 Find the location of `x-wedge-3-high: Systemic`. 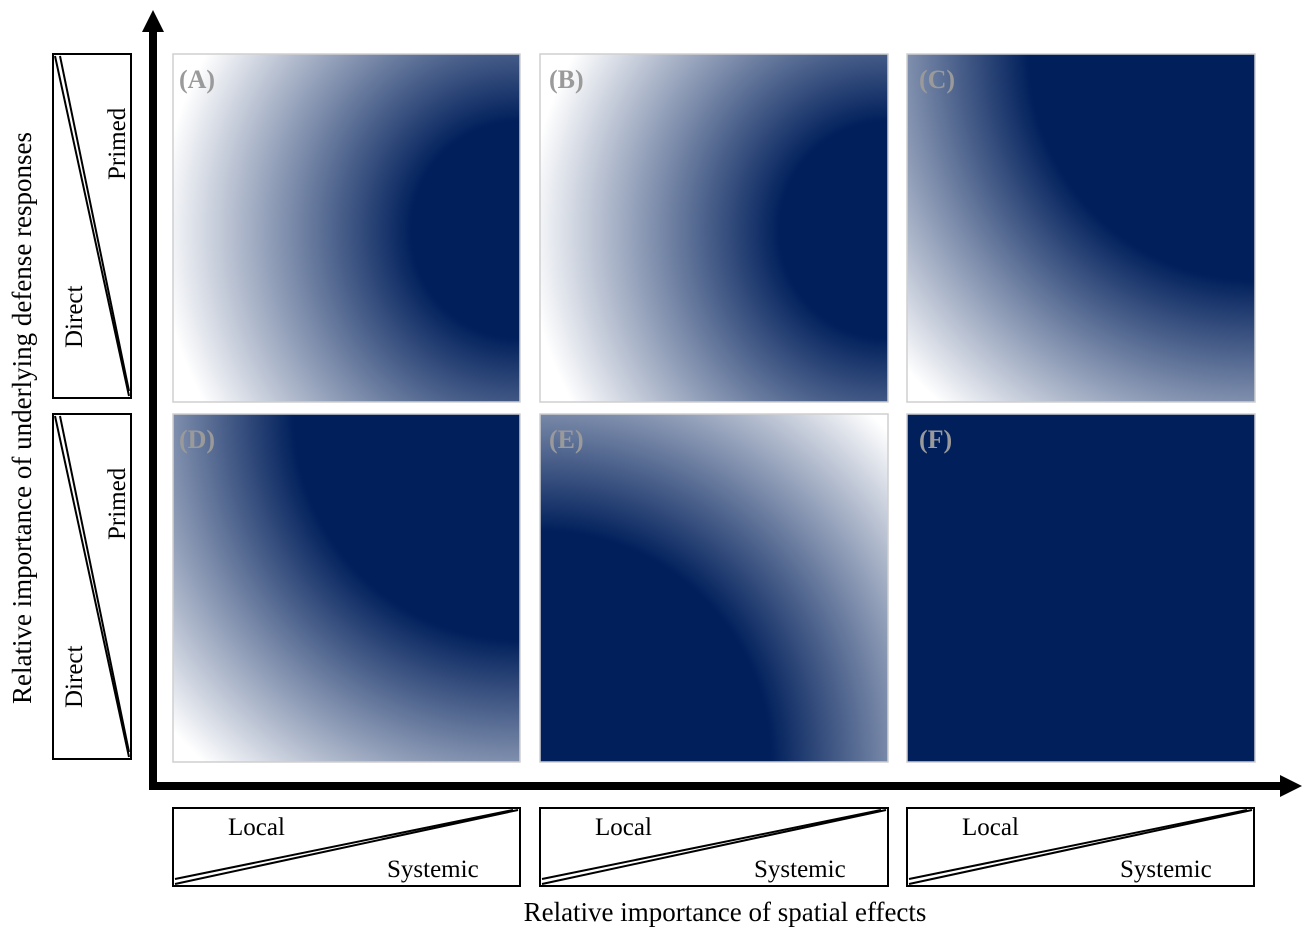

x-wedge-3-high: Systemic is located at coordinates (1166, 869).